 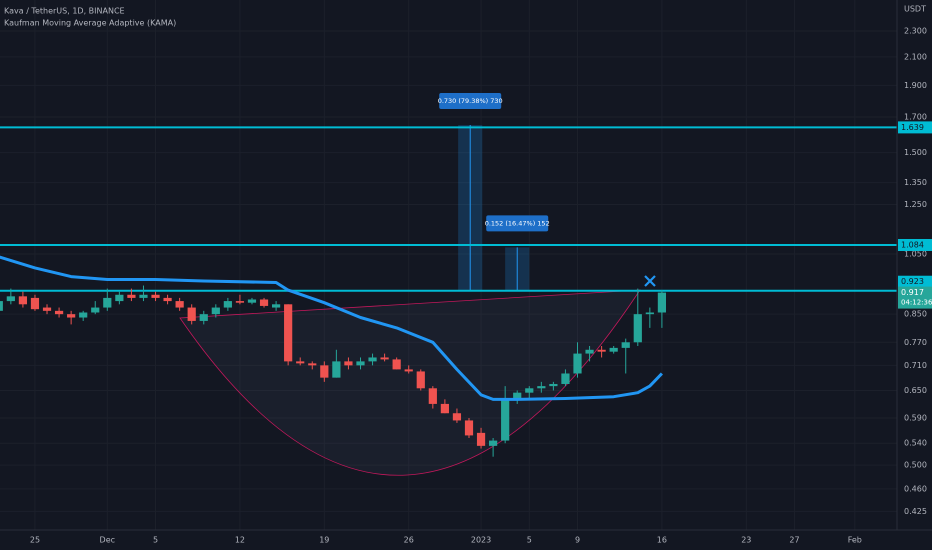 What do you see at coordinates (915, 297) in the screenshot?
I see `last-price-box` at bounding box center [915, 297].